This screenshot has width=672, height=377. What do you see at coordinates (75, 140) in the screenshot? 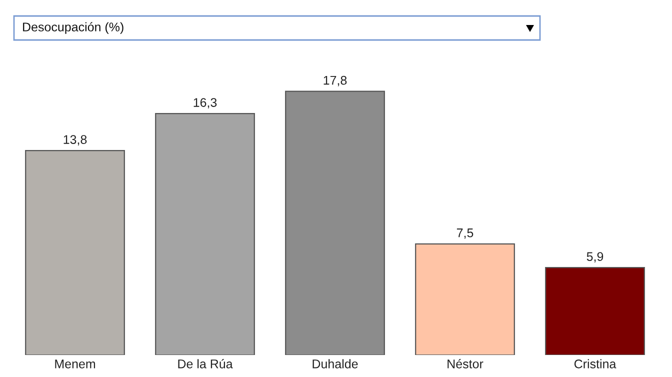
I see `data-label: 13,8` at bounding box center [75, 140].